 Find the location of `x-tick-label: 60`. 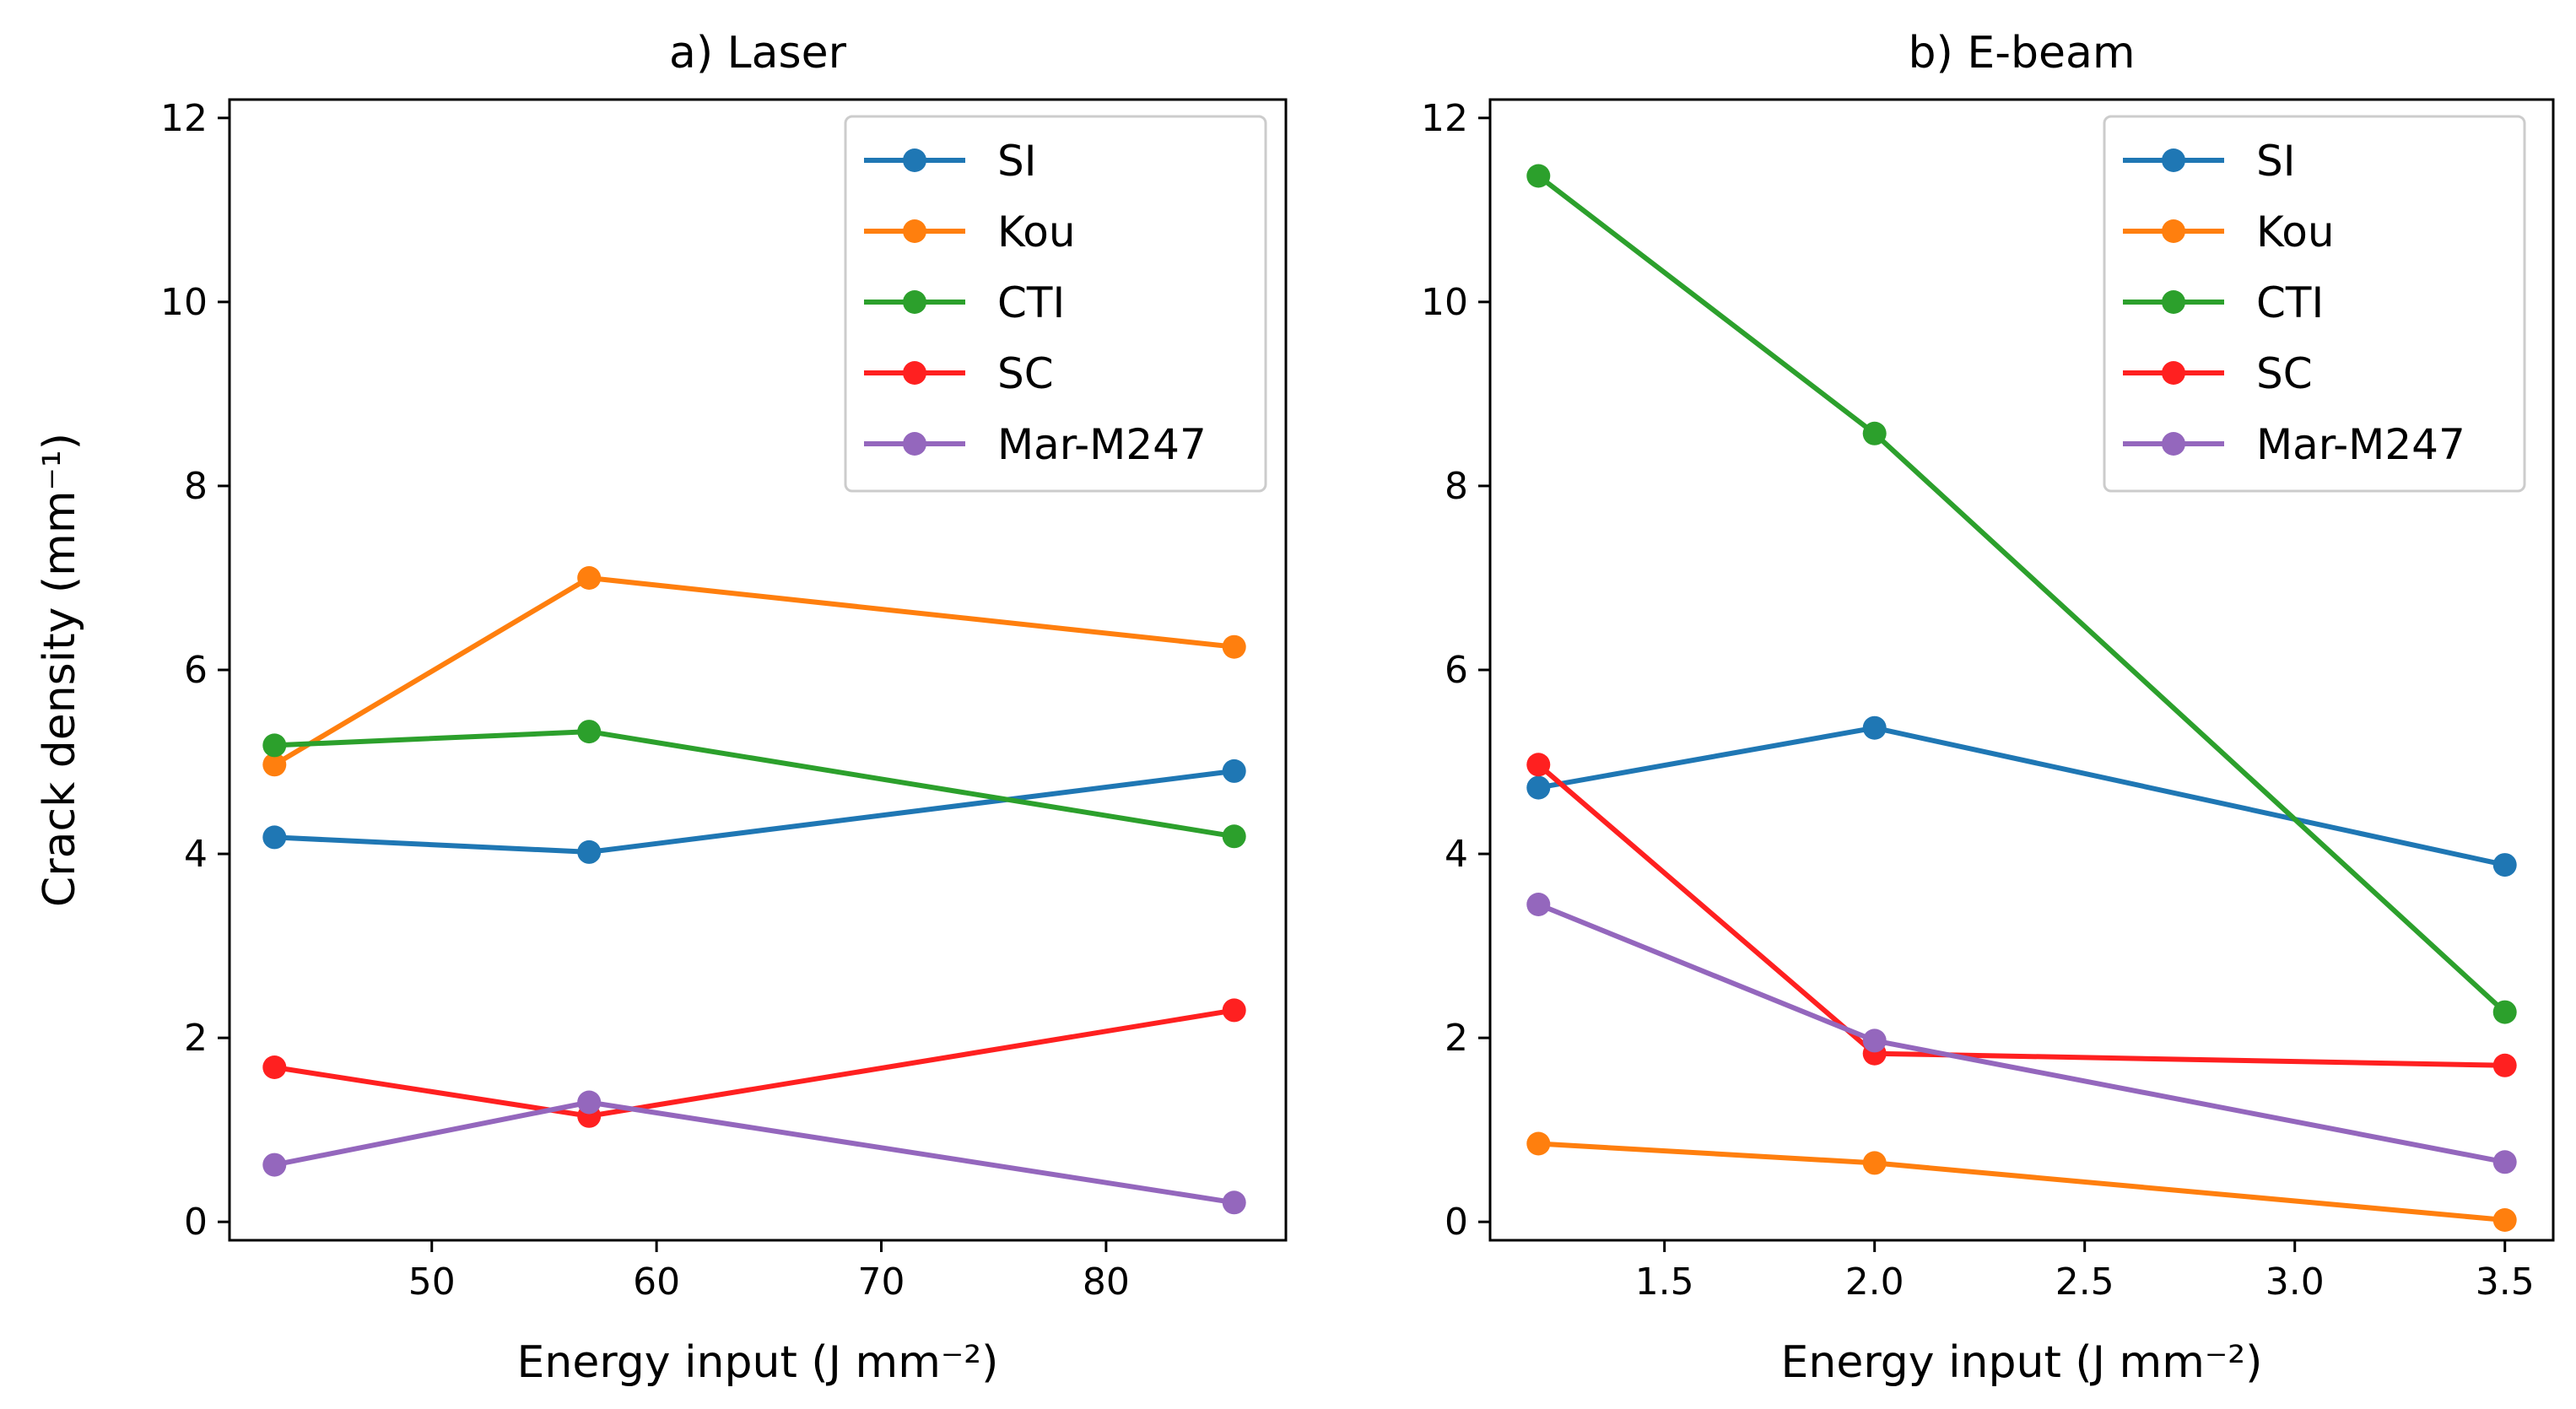

x-tick-label: 60 is located at coordinates (656, 1282).